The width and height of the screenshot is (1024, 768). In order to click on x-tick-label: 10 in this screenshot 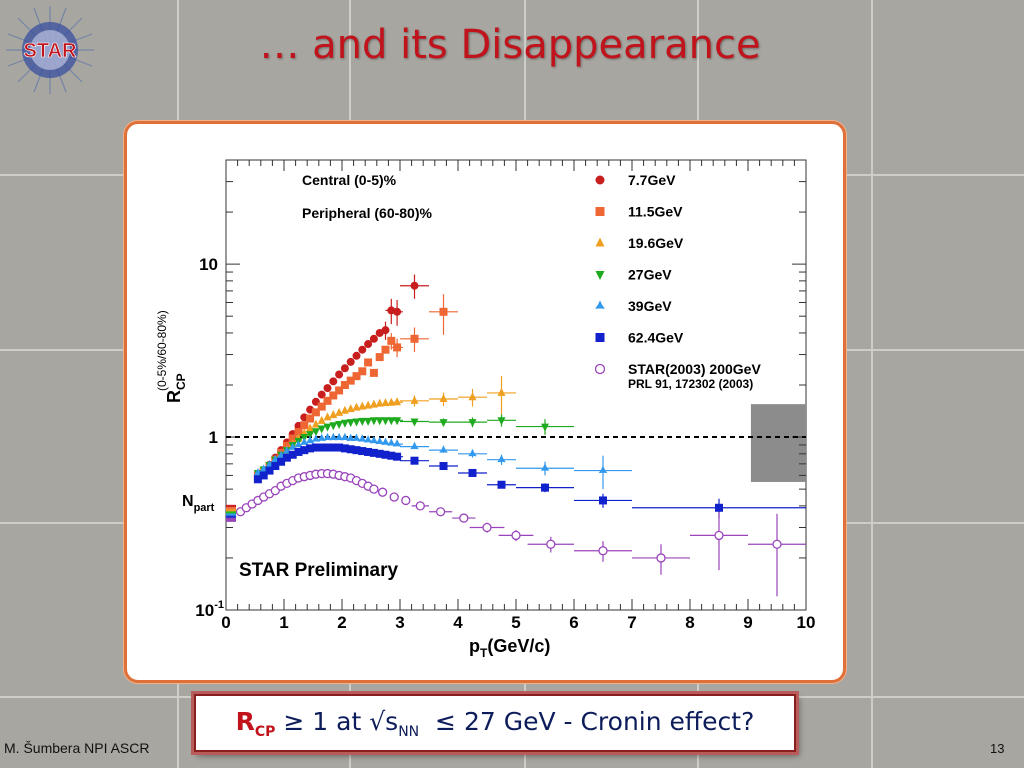, I will do `click(806, 622)`.